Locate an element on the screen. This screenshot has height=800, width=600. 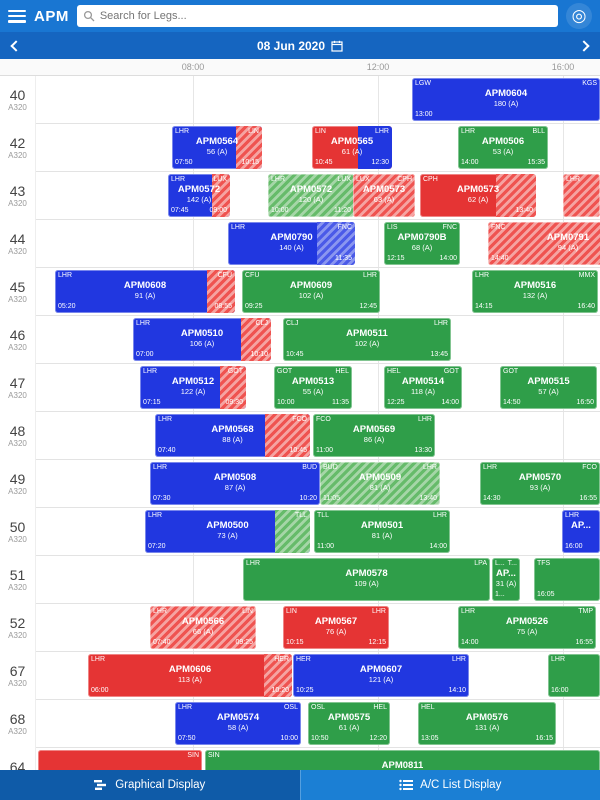
flight-block: LIN LHR APM0565 61 (A) 10:45 12:30 is located at coordinates (352, 147).